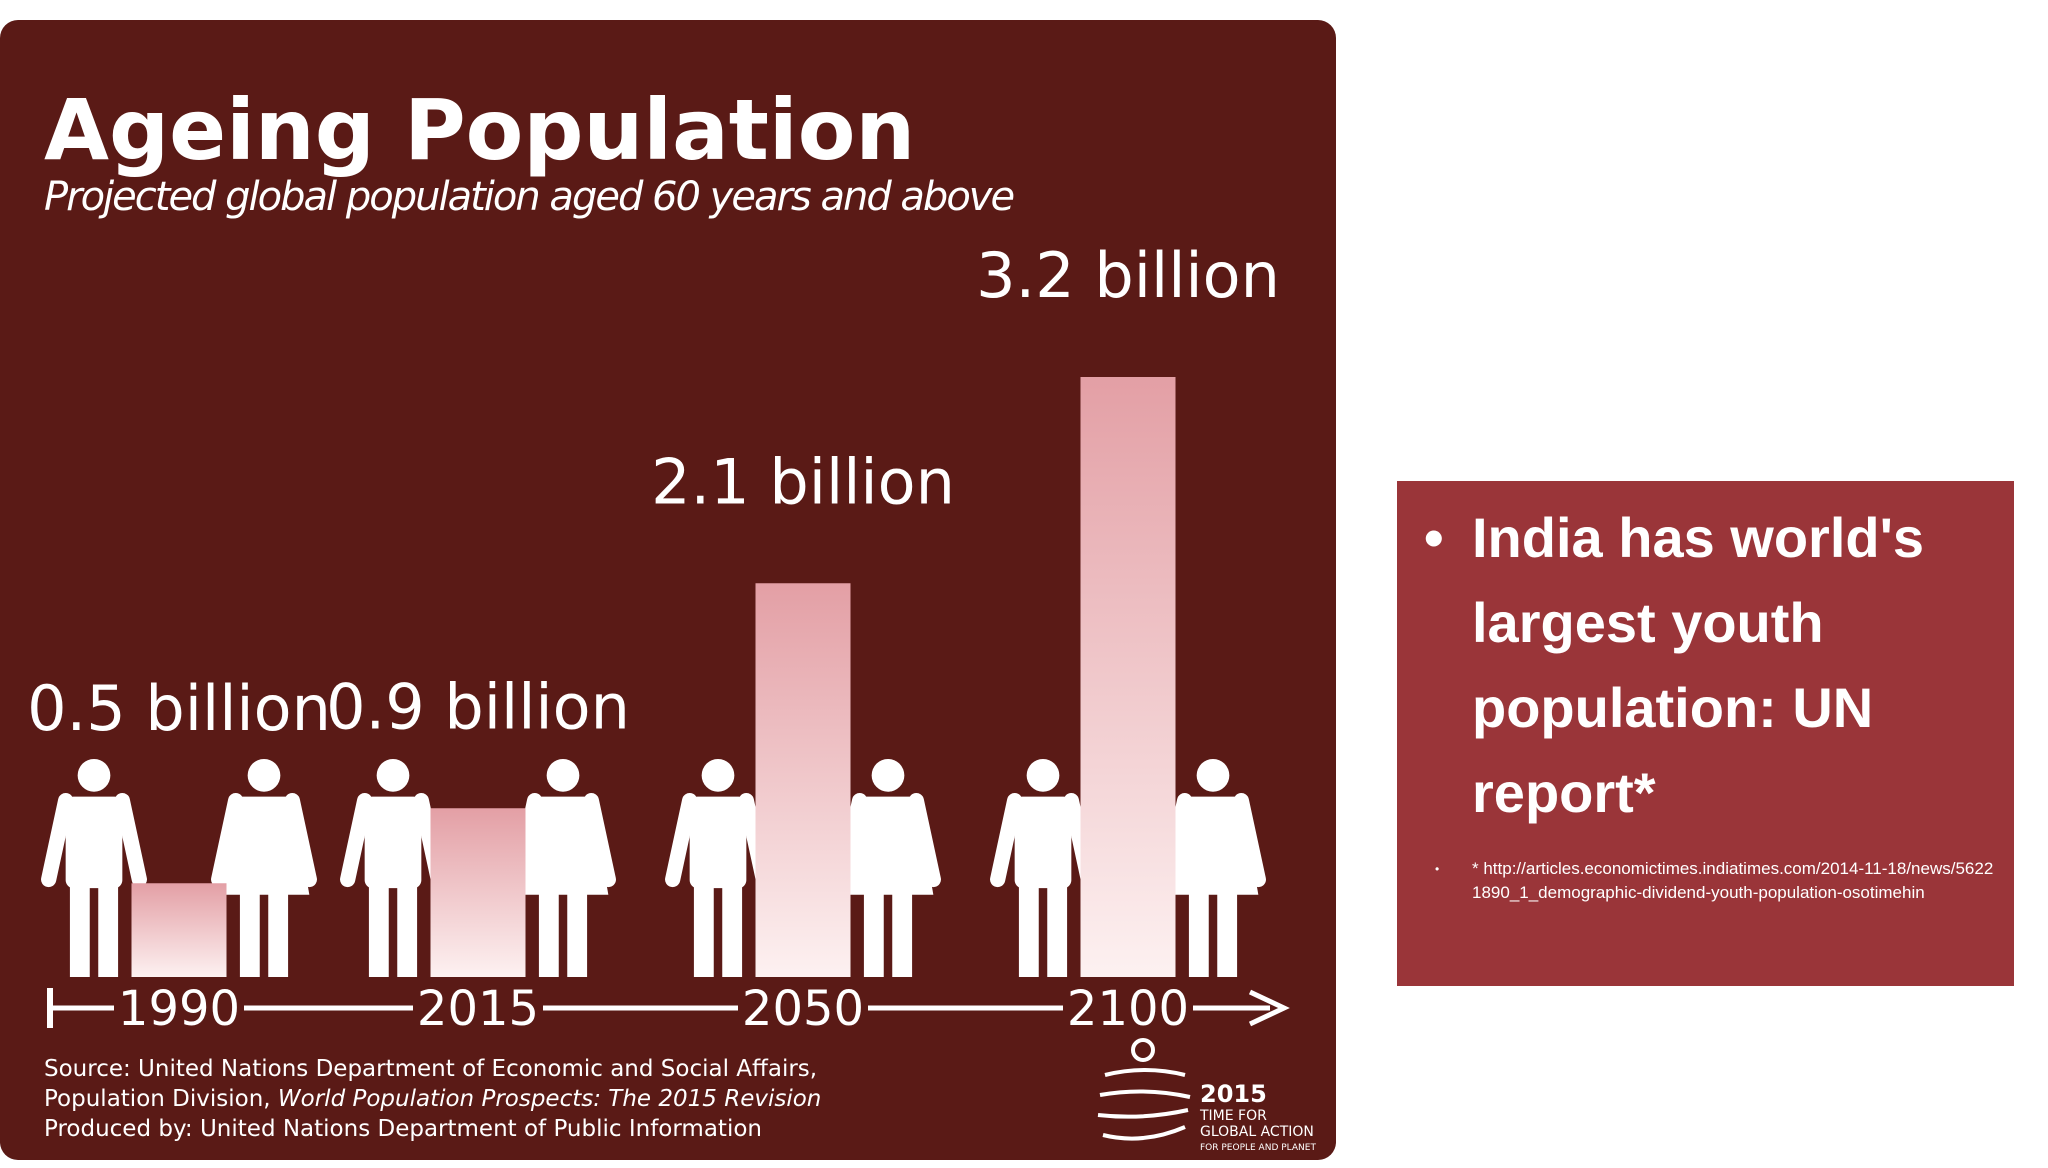 The height and width of the screenshot is (1168, 2048). What do you see at coordinates (479, 130) in the screenshot?
I see `chart-title: Ageing Population` at bounding box center [479, 130].